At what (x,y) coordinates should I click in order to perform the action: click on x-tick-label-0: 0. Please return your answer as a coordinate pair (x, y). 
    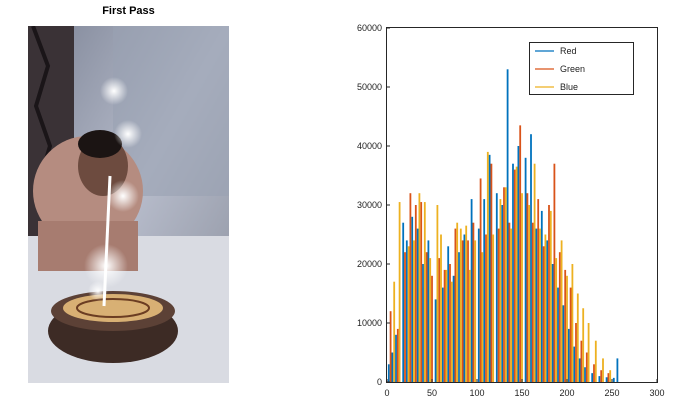
    Looking at the image, I should click on (386, 393).